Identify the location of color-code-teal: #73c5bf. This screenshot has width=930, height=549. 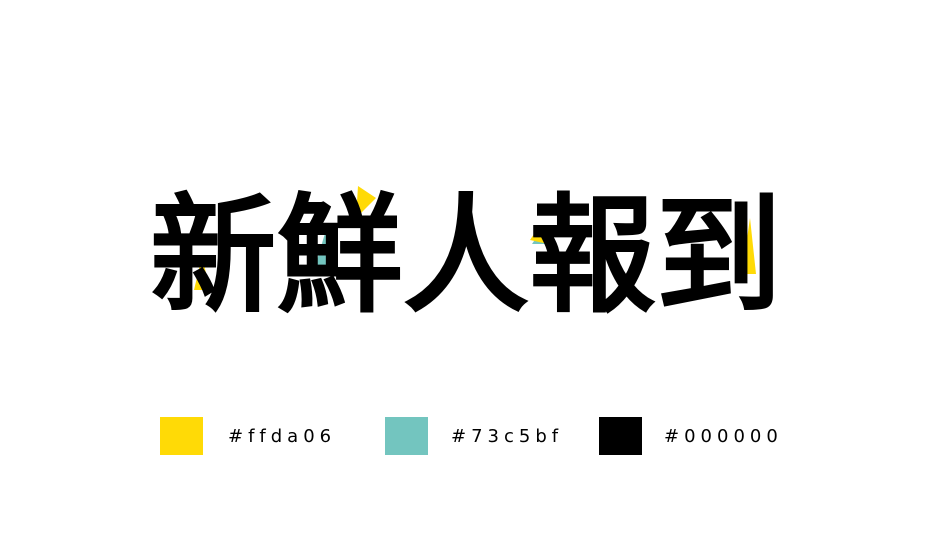
(507, 436).